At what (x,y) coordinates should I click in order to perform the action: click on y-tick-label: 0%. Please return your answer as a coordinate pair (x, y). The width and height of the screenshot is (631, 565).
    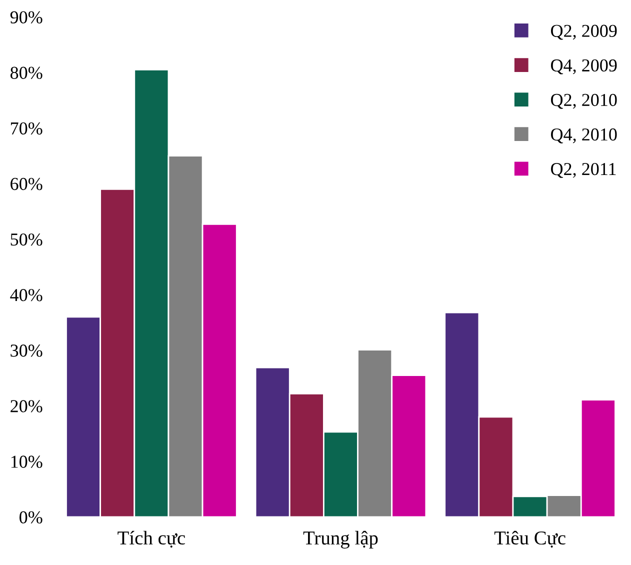
    Looking at the image, I should click on (31, 517).